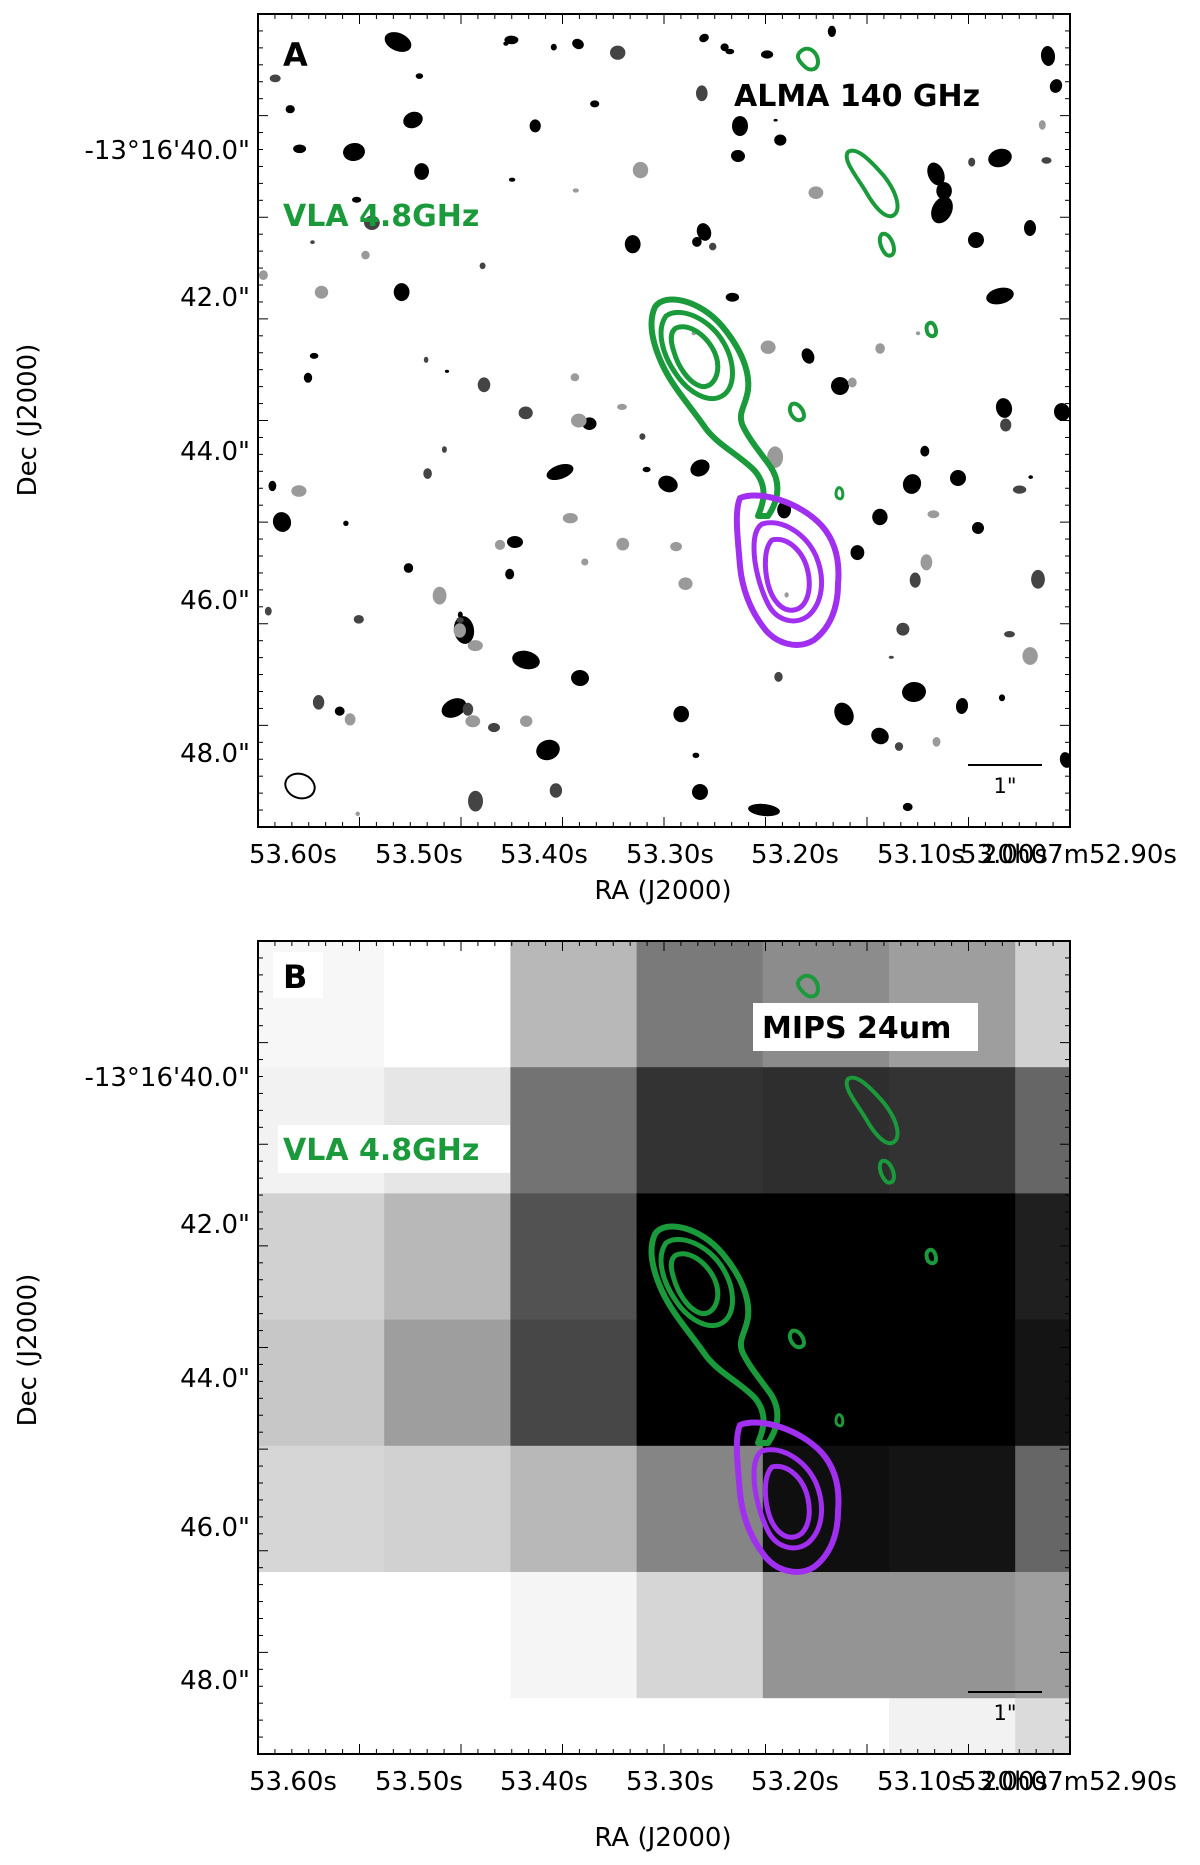  I want to click on panel-b-letter: B, so click(295, 977).